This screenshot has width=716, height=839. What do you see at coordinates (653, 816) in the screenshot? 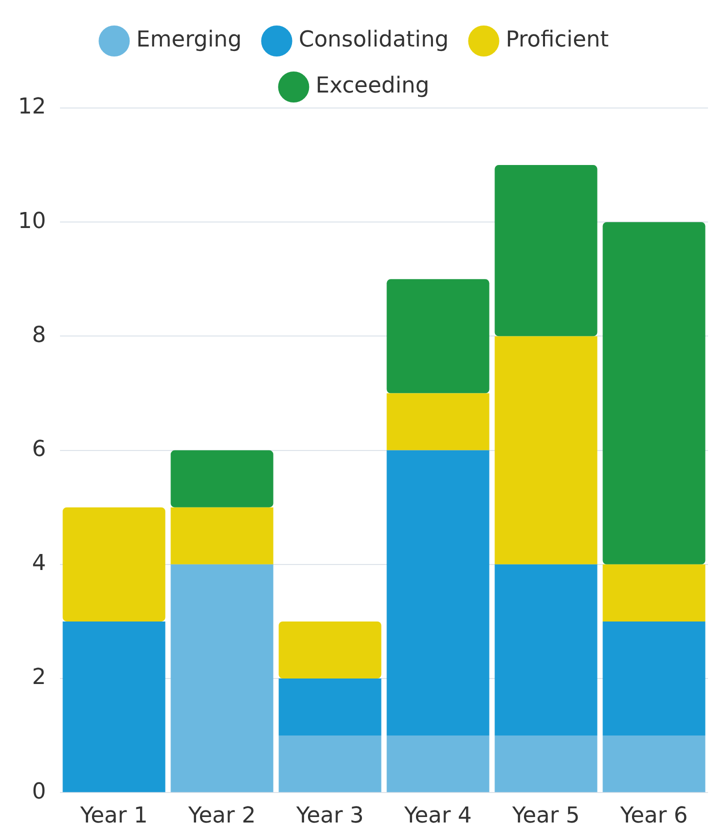
I see `x-tick-label: Year 6` at bounding box center [653, 816].